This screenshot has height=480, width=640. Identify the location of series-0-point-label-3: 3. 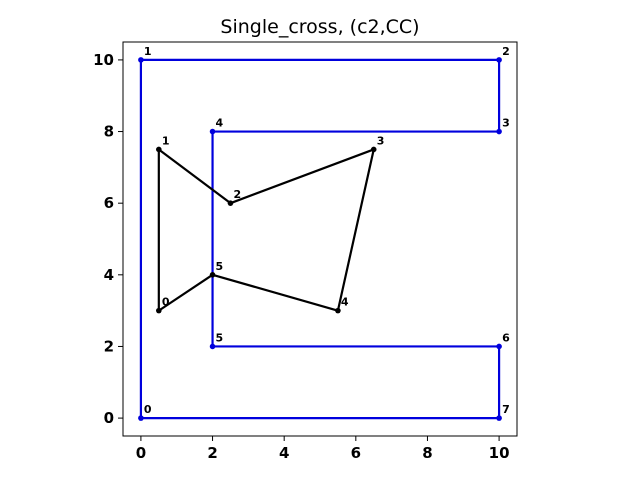
(506, 123).